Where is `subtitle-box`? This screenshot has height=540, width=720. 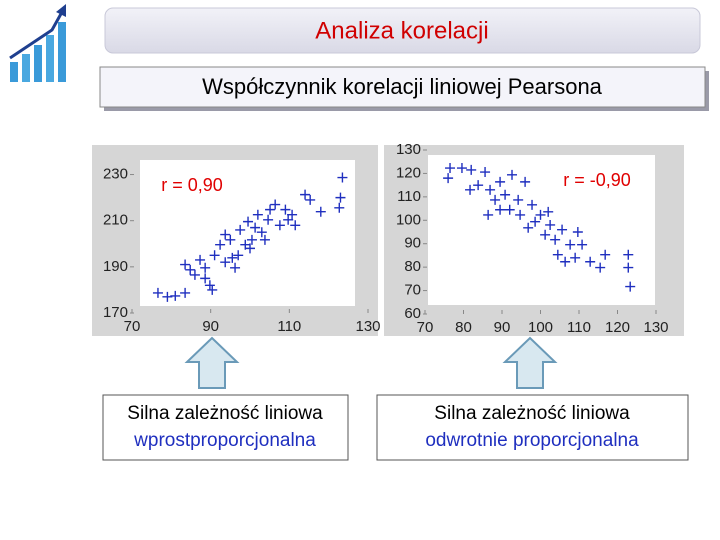 subtitle-box is located at coordinates (402, 87).